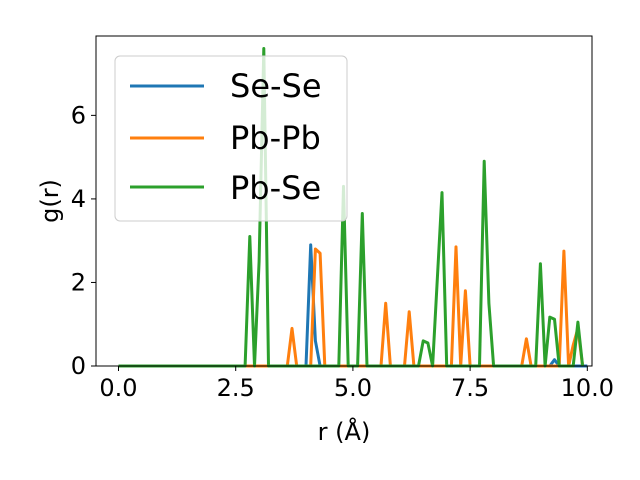  I want to click on x-tick-label: 7.5, so click(470, 388).